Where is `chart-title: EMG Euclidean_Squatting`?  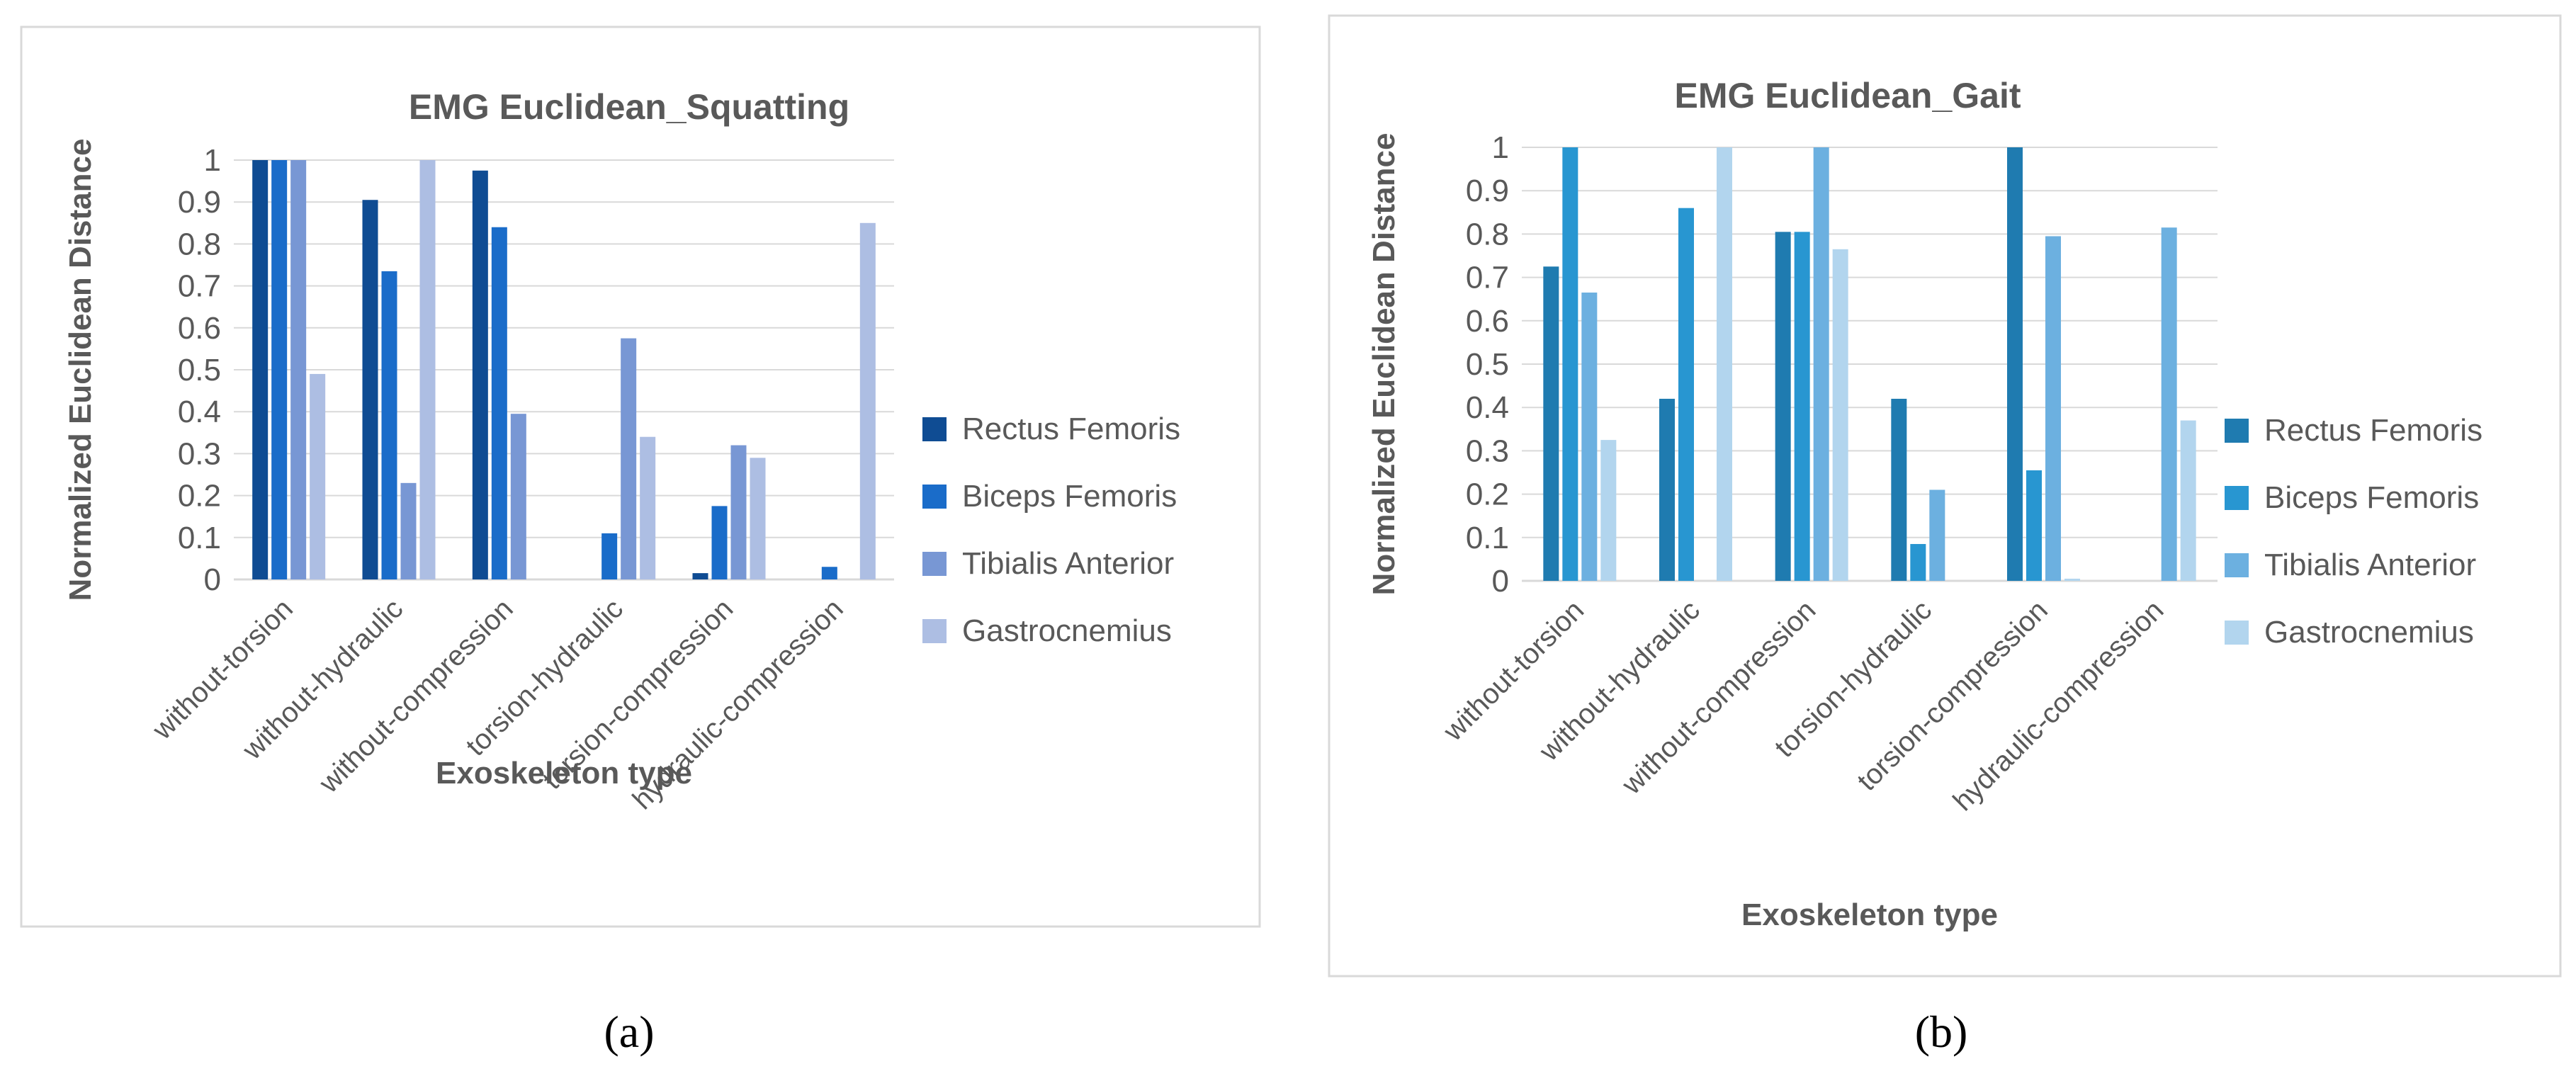 chart-title: EMG Euclidean_Squatting is located at coordinates (629, 107).